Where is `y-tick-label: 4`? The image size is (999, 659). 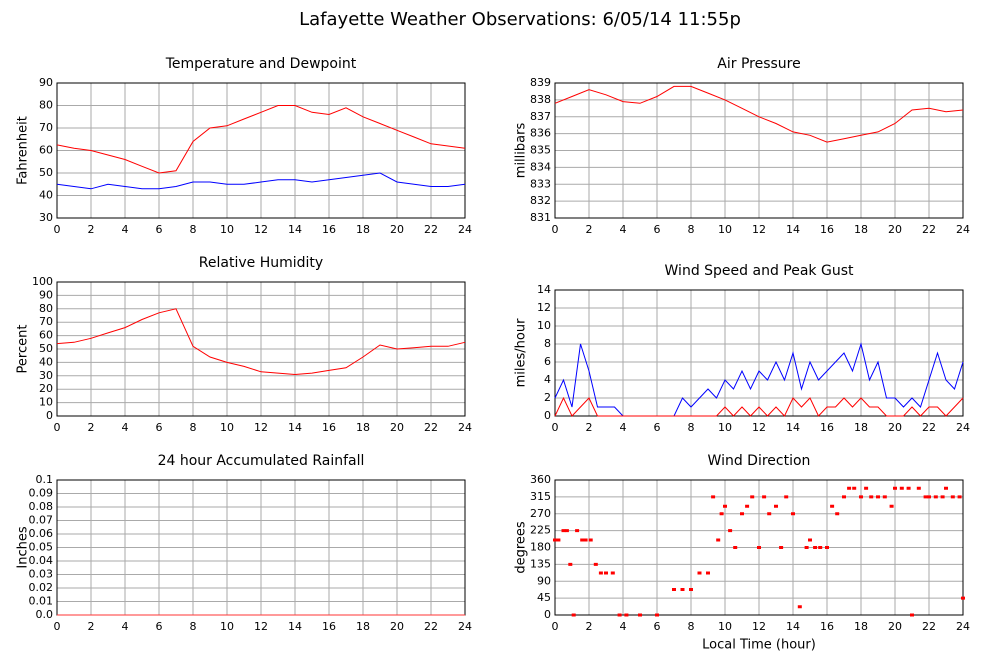
y-tick-label: 4 is located at coordinates (547, 379).